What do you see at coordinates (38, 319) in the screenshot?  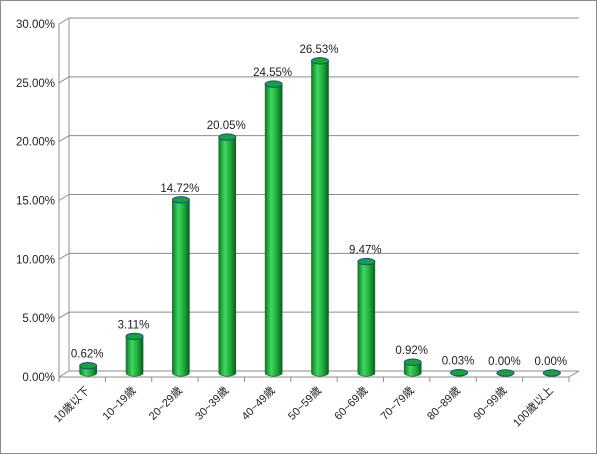 I see `y-tick-label: 5.00%` at bounding box center [38, 319].